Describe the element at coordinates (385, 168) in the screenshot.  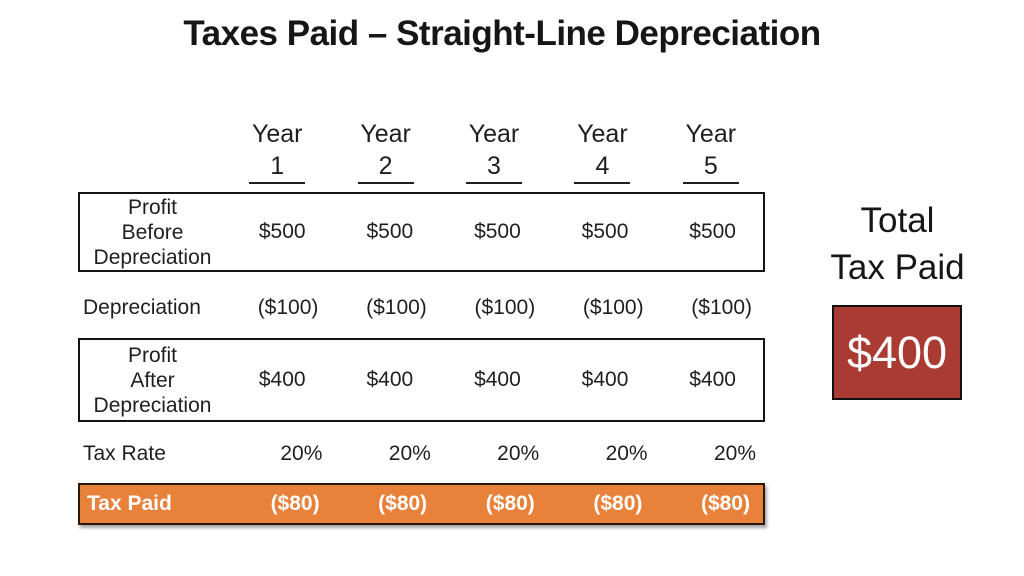
I see `year-number: 2` at that location.